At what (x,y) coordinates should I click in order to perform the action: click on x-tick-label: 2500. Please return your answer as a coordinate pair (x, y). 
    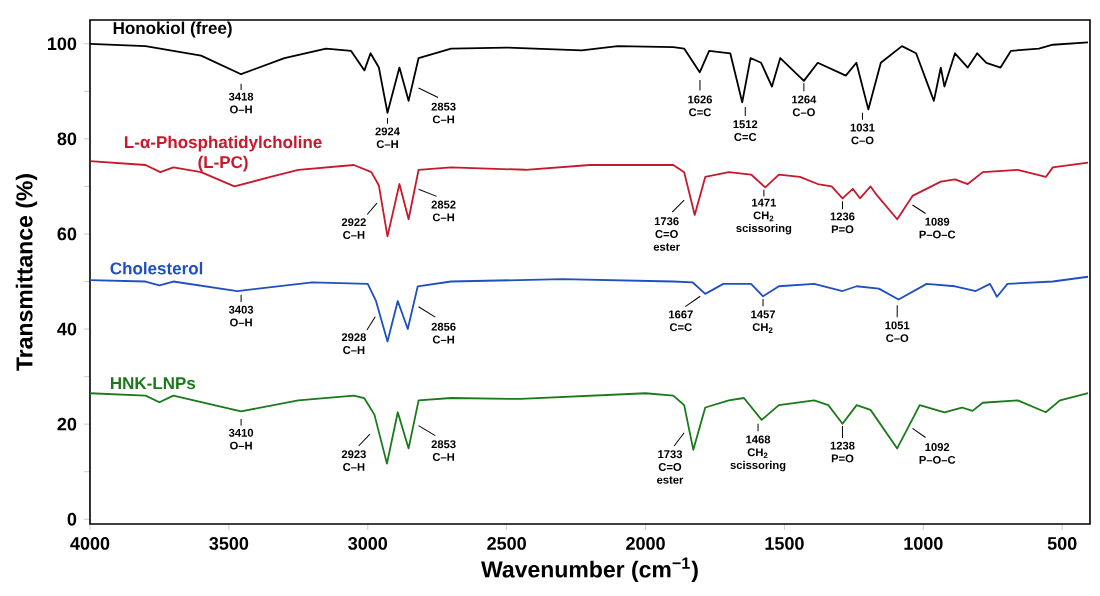
    Looking at the image, I should click on (506, 543).